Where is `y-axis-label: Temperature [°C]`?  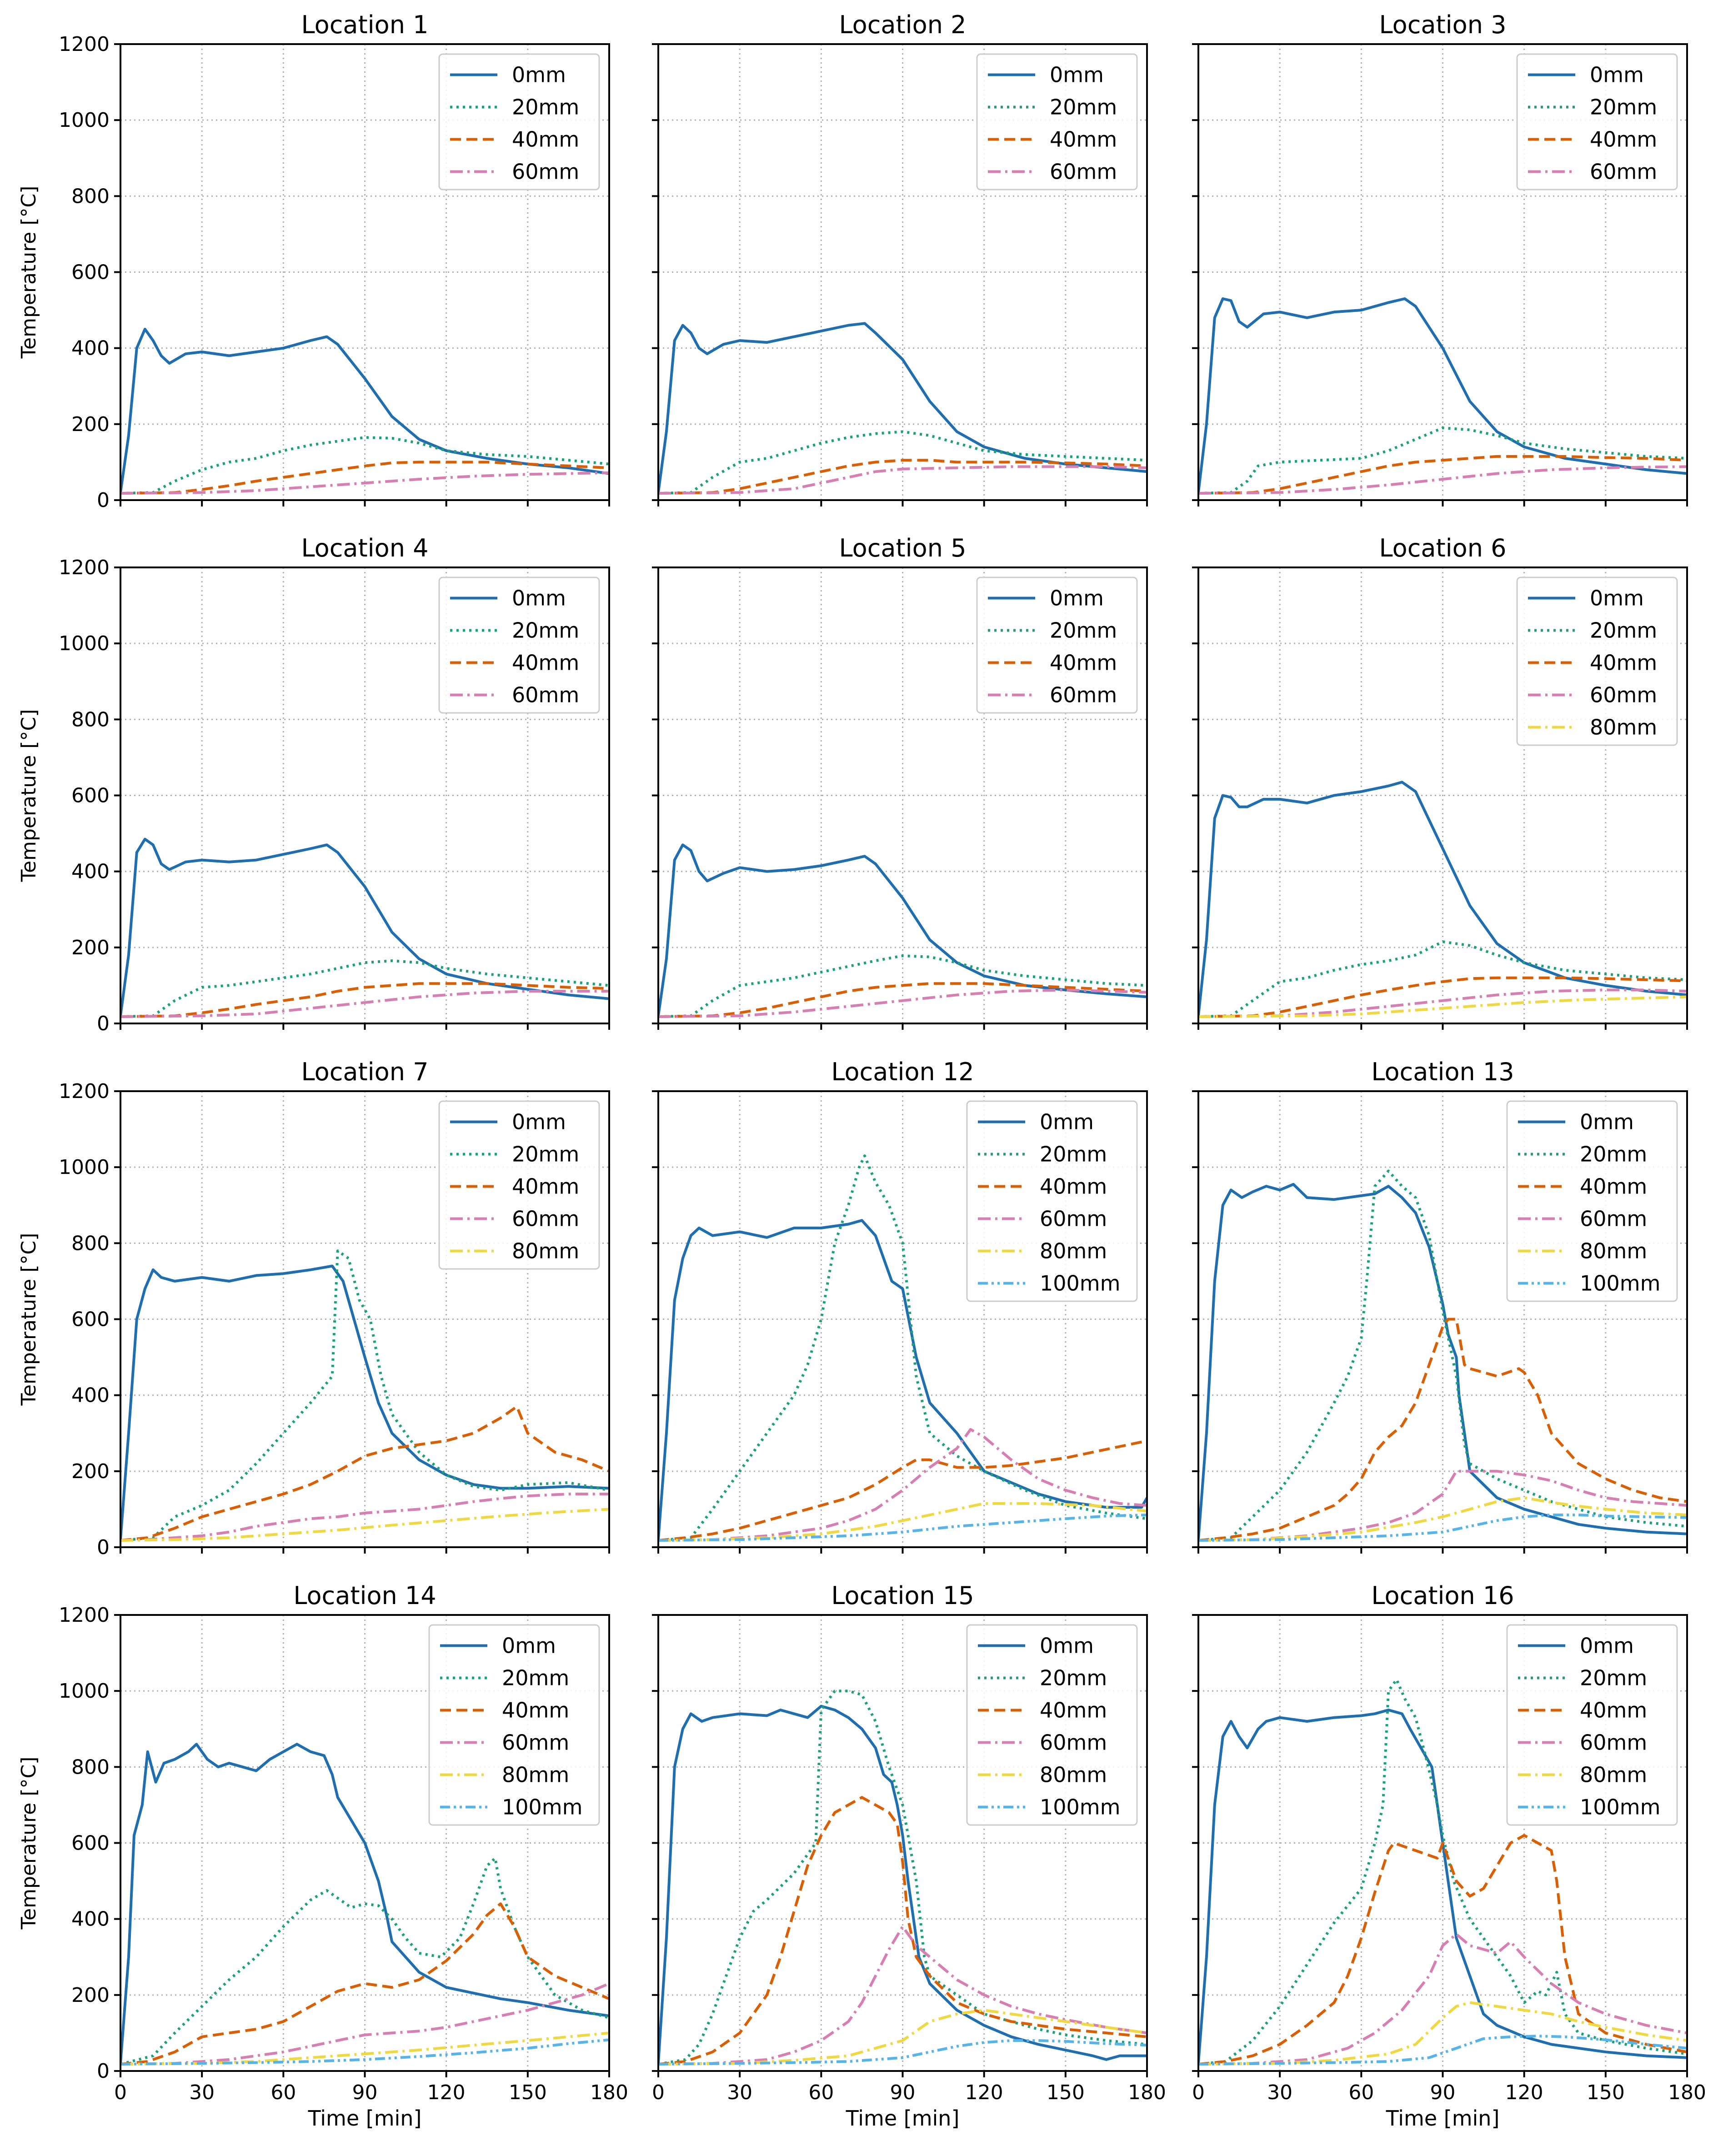 y-axis-label: Temperature [°C] is located at coordinates (28, 1319).